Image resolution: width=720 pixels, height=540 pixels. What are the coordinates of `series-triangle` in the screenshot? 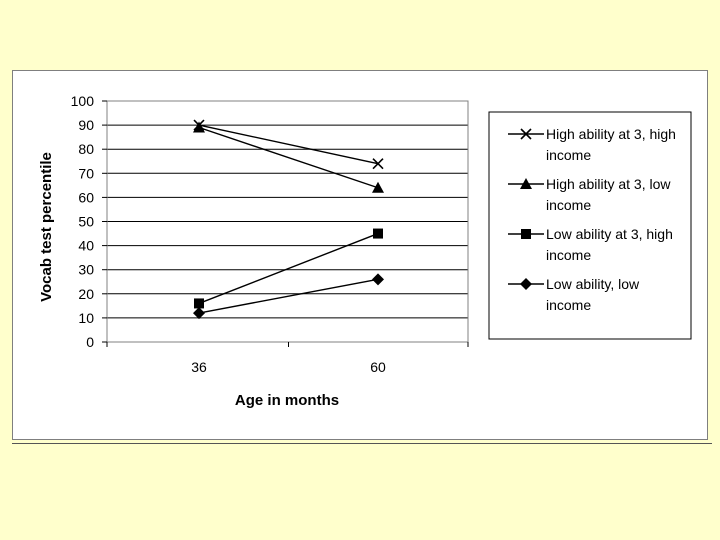 It's located at (288, 157).